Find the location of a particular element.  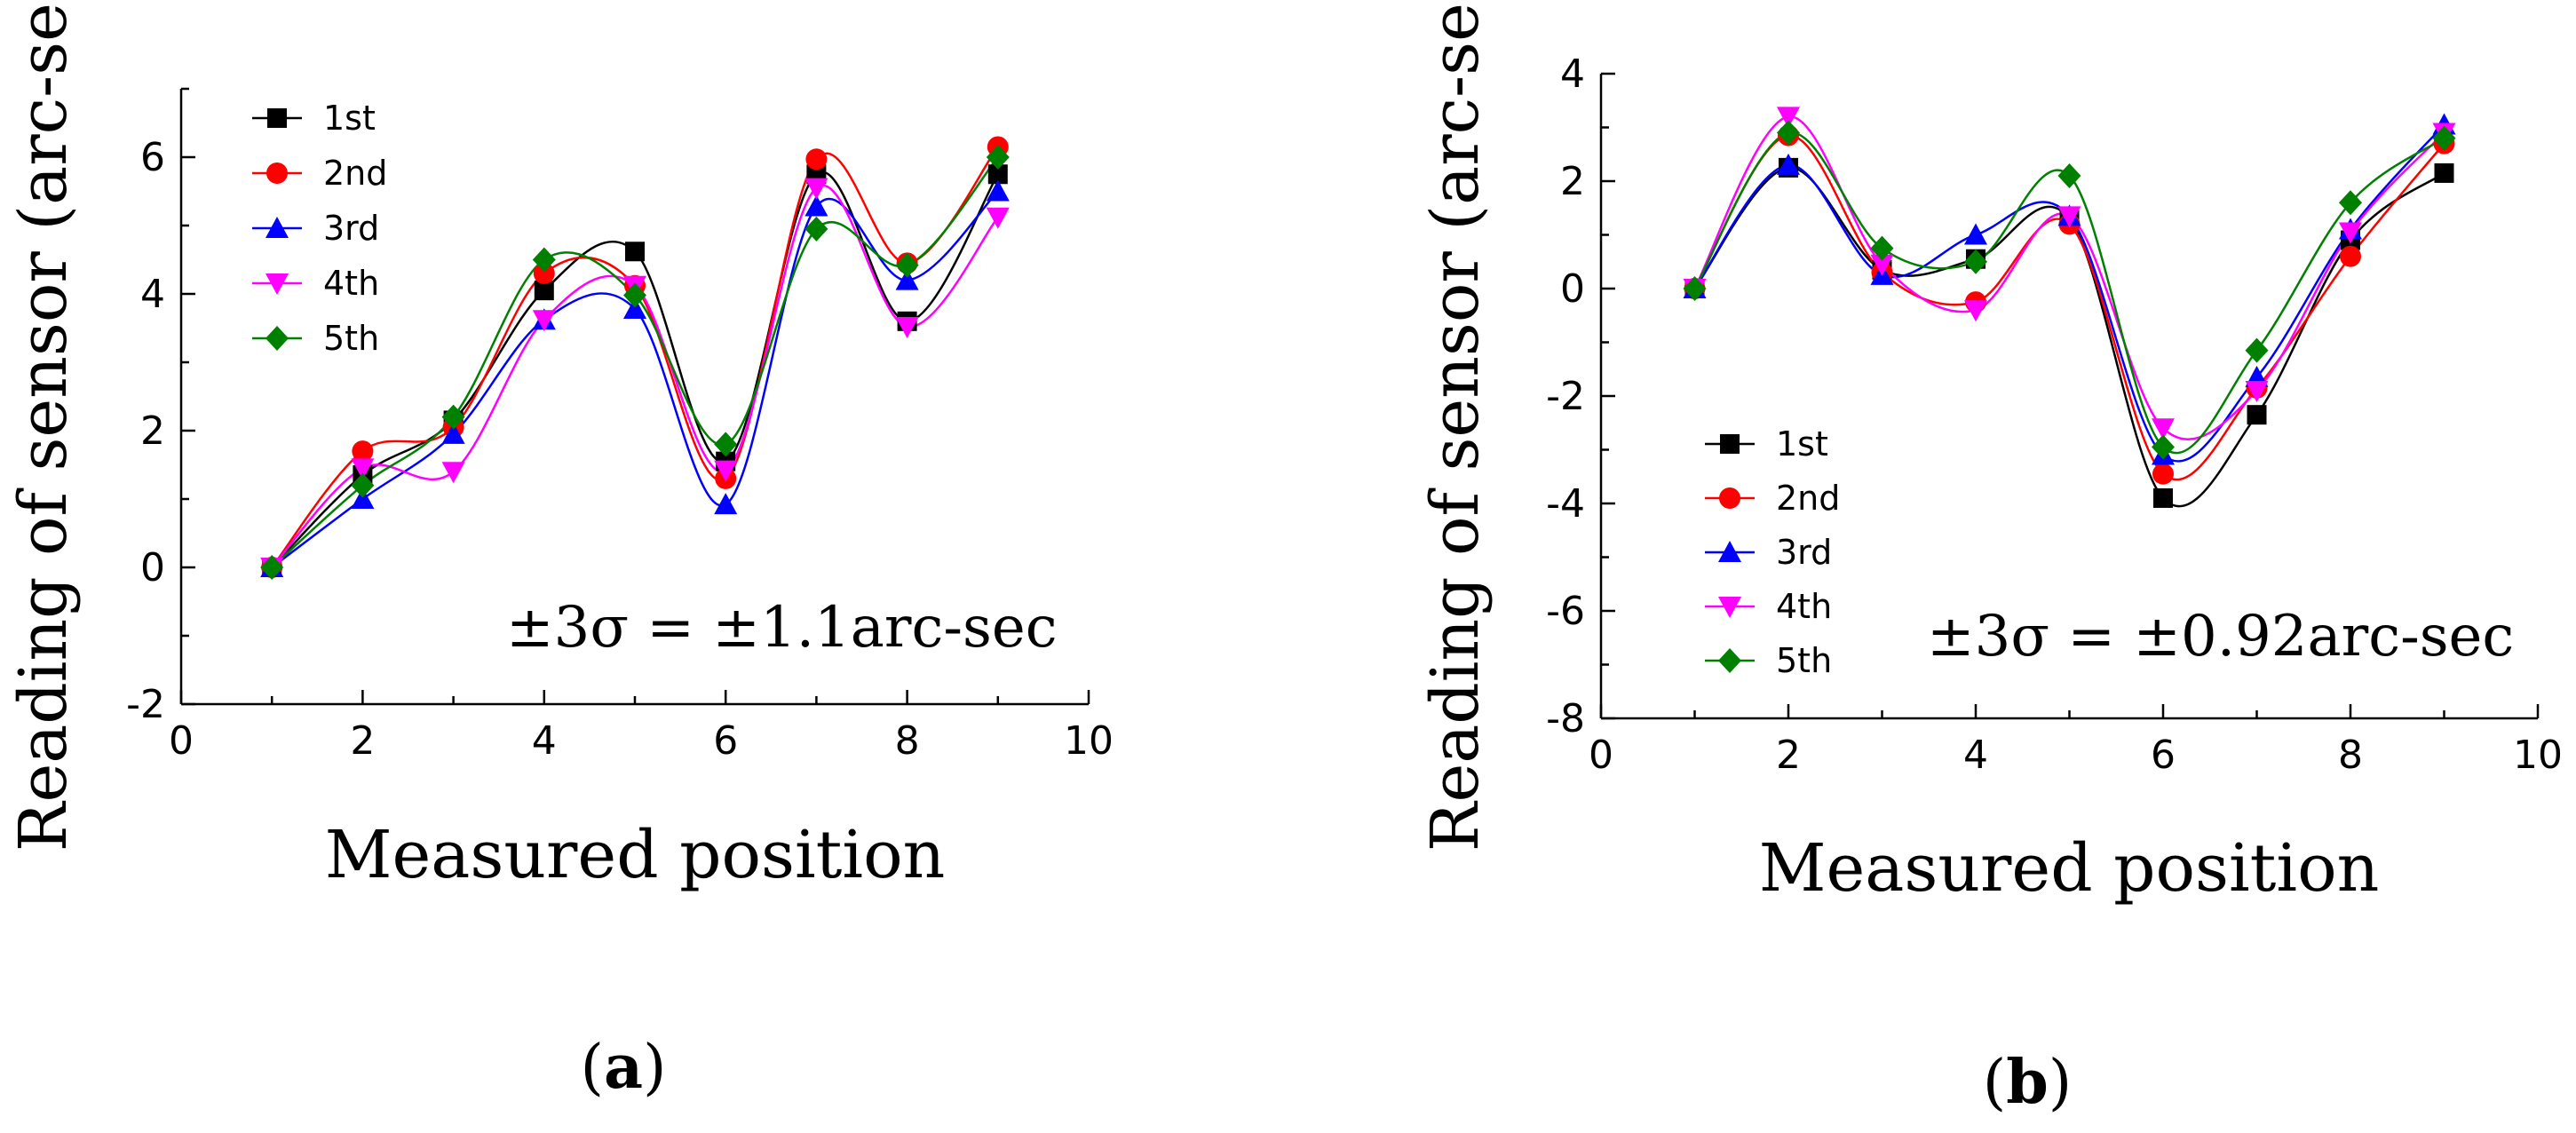

y-tick-label: -2 is located at coordinates (146, 704).